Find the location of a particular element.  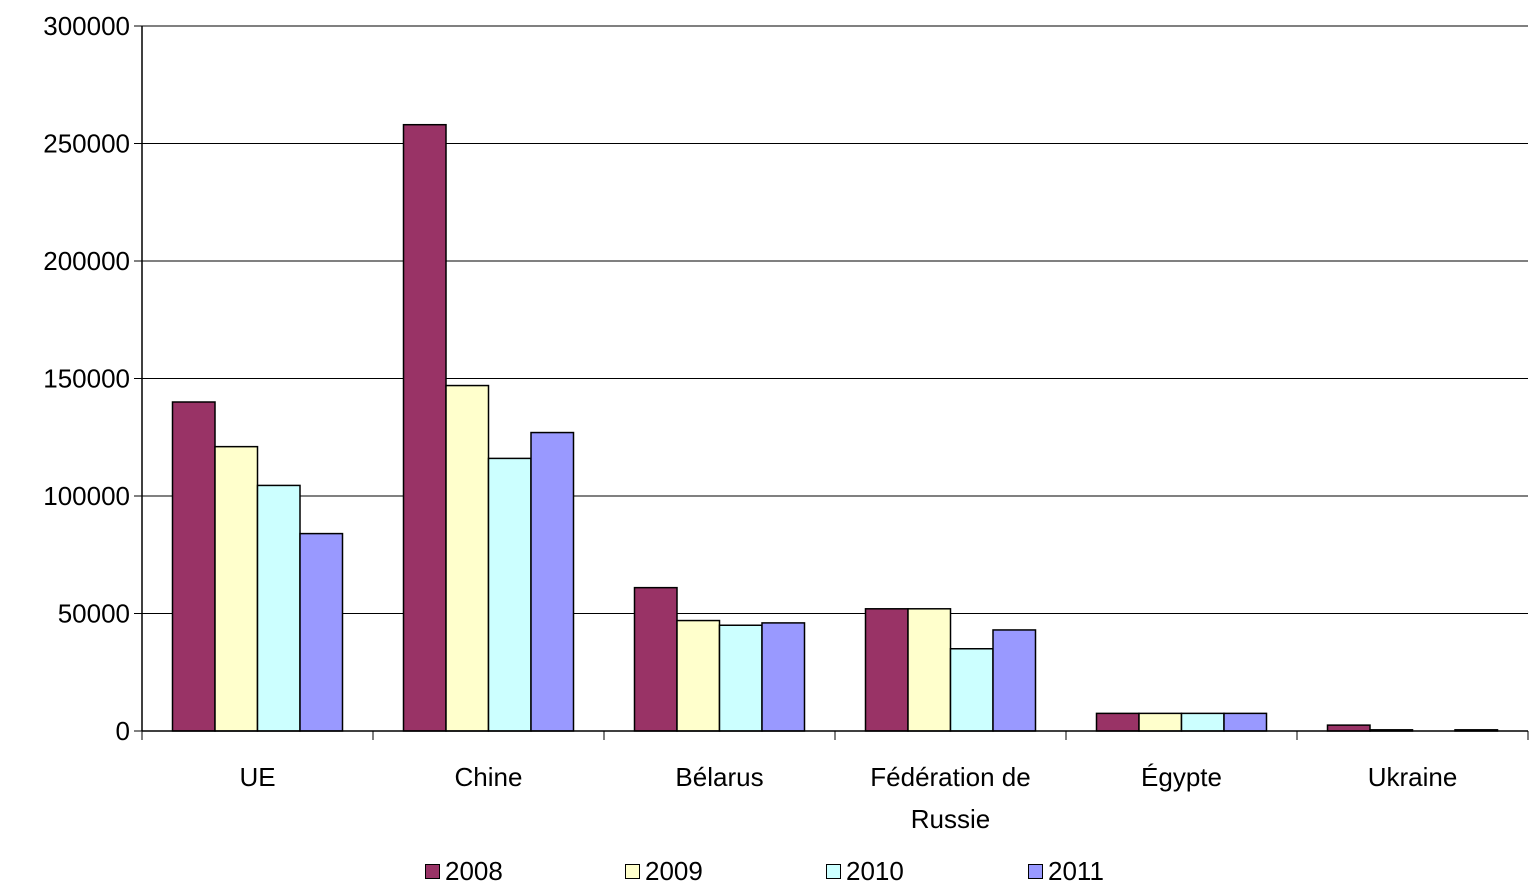

y-tick-label: 200000 is located at coordinates (86, 261).